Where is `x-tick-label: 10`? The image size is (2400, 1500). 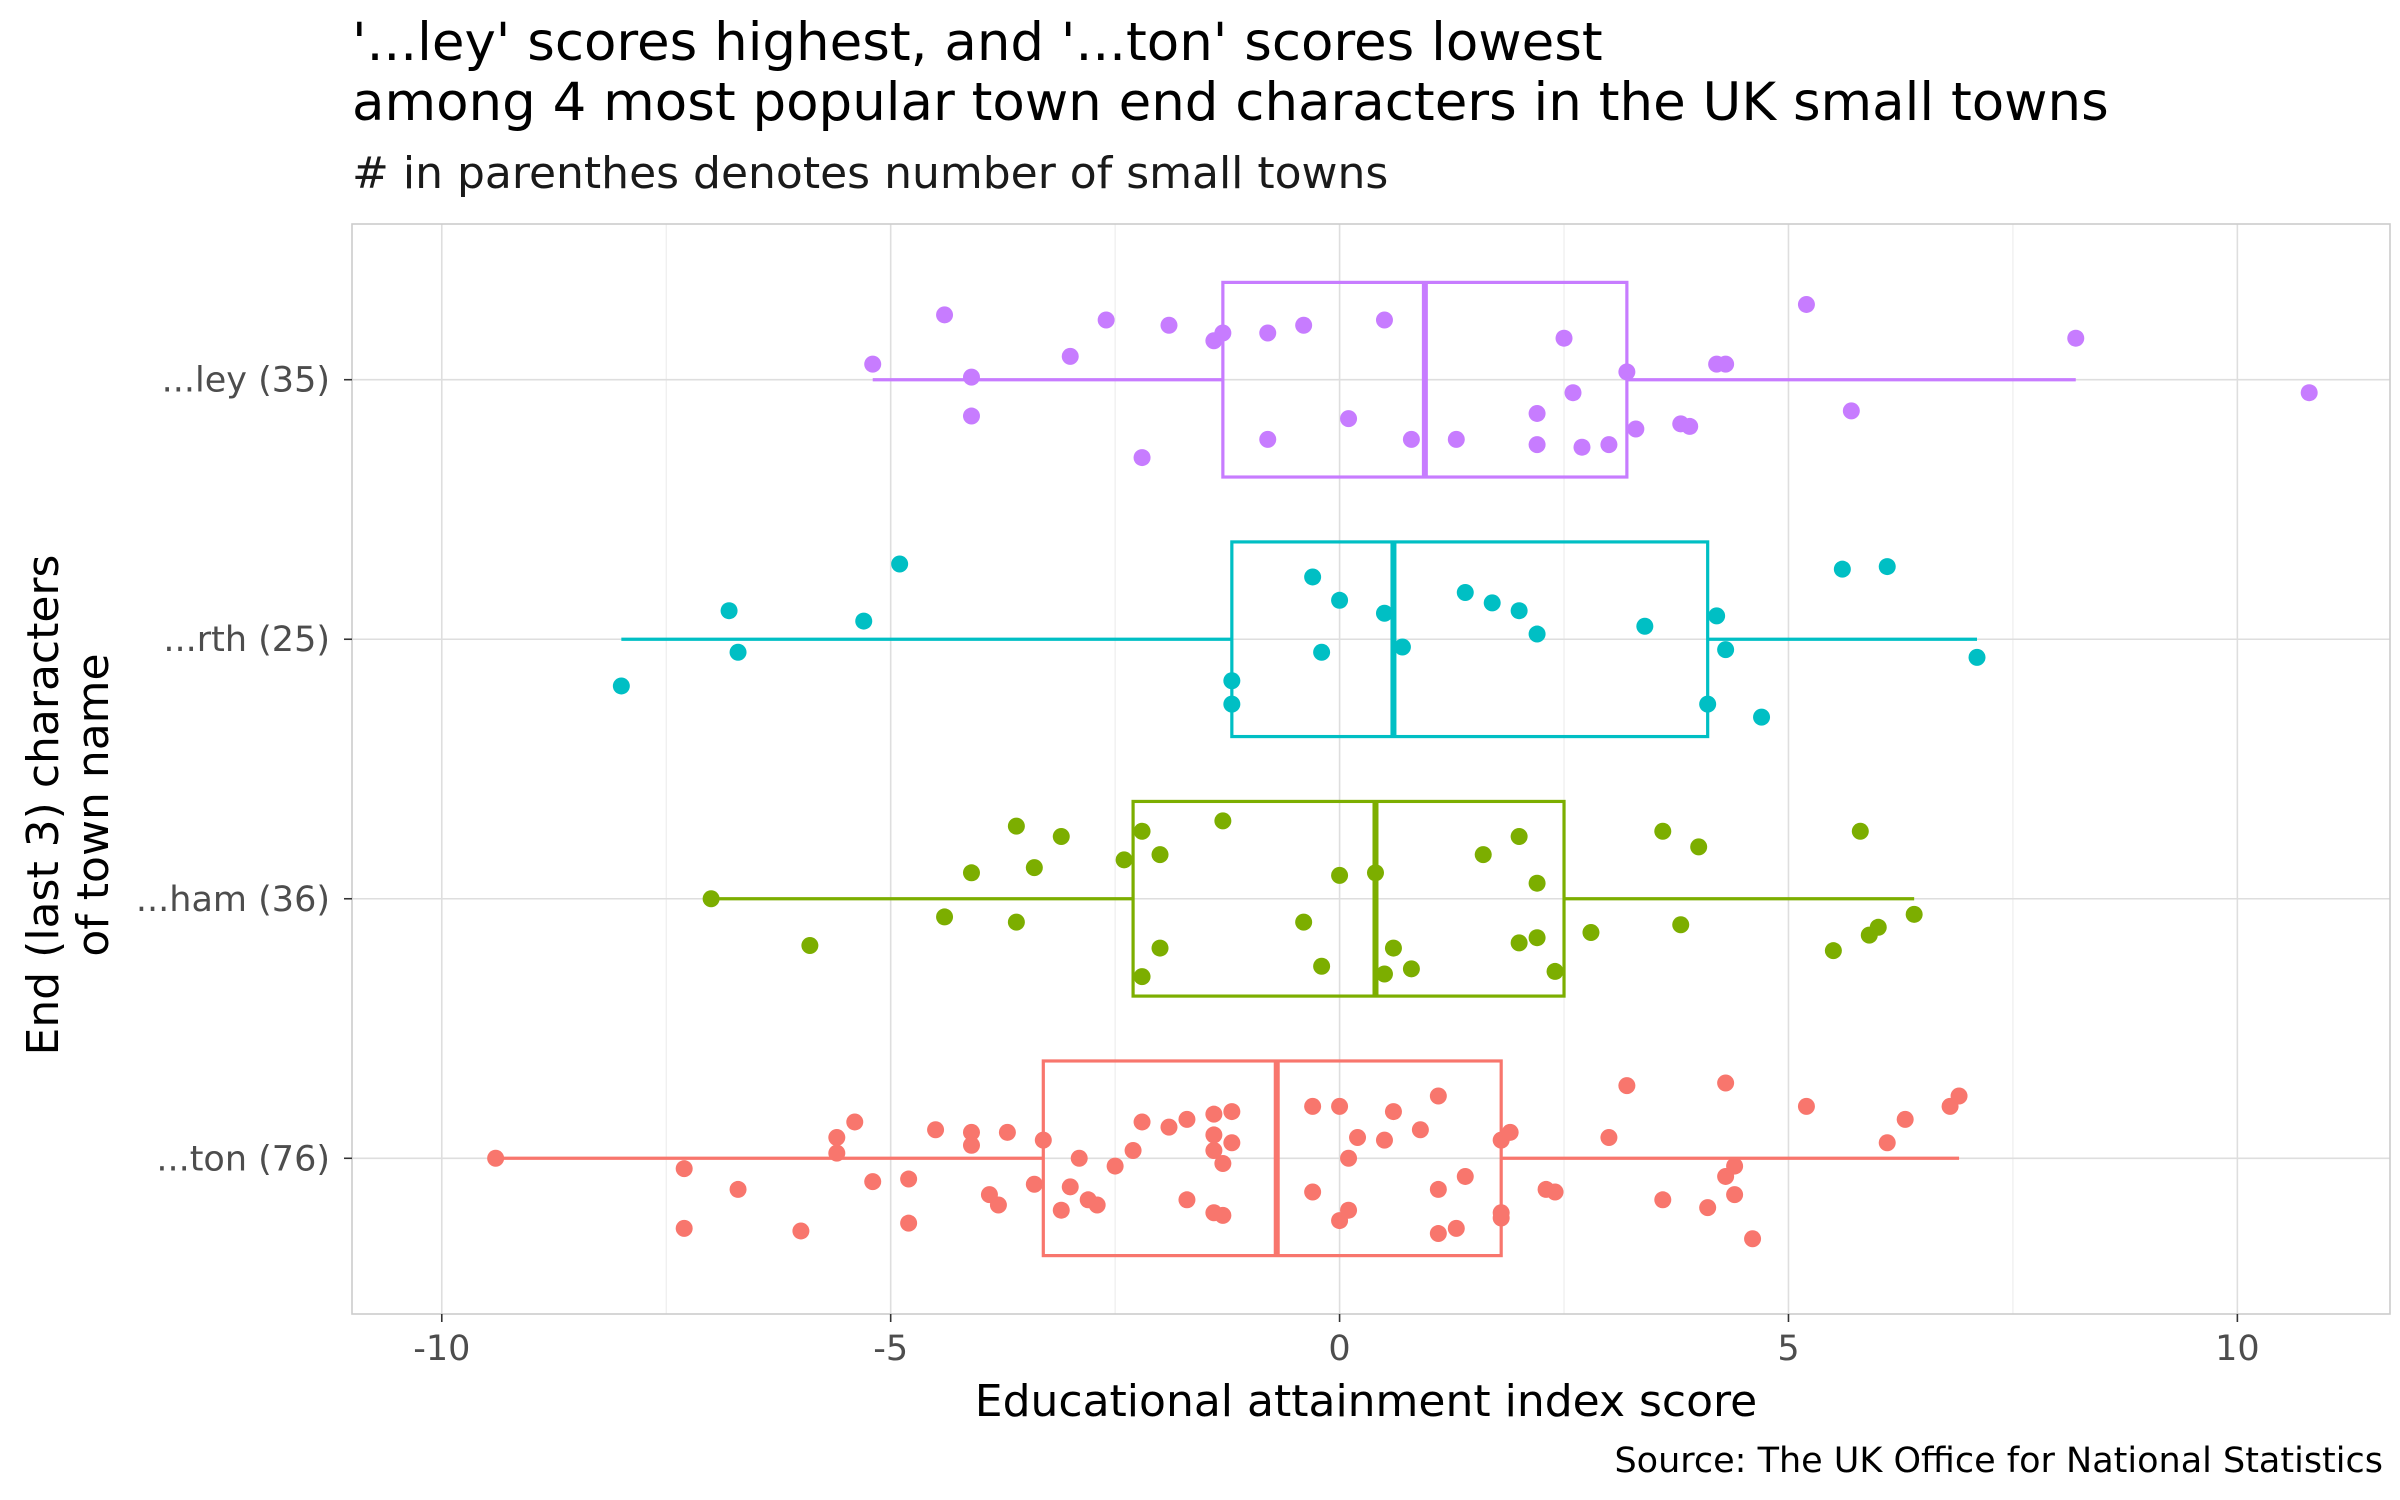 x-tick-label: 10 is located at coordinates (2237, 1349).